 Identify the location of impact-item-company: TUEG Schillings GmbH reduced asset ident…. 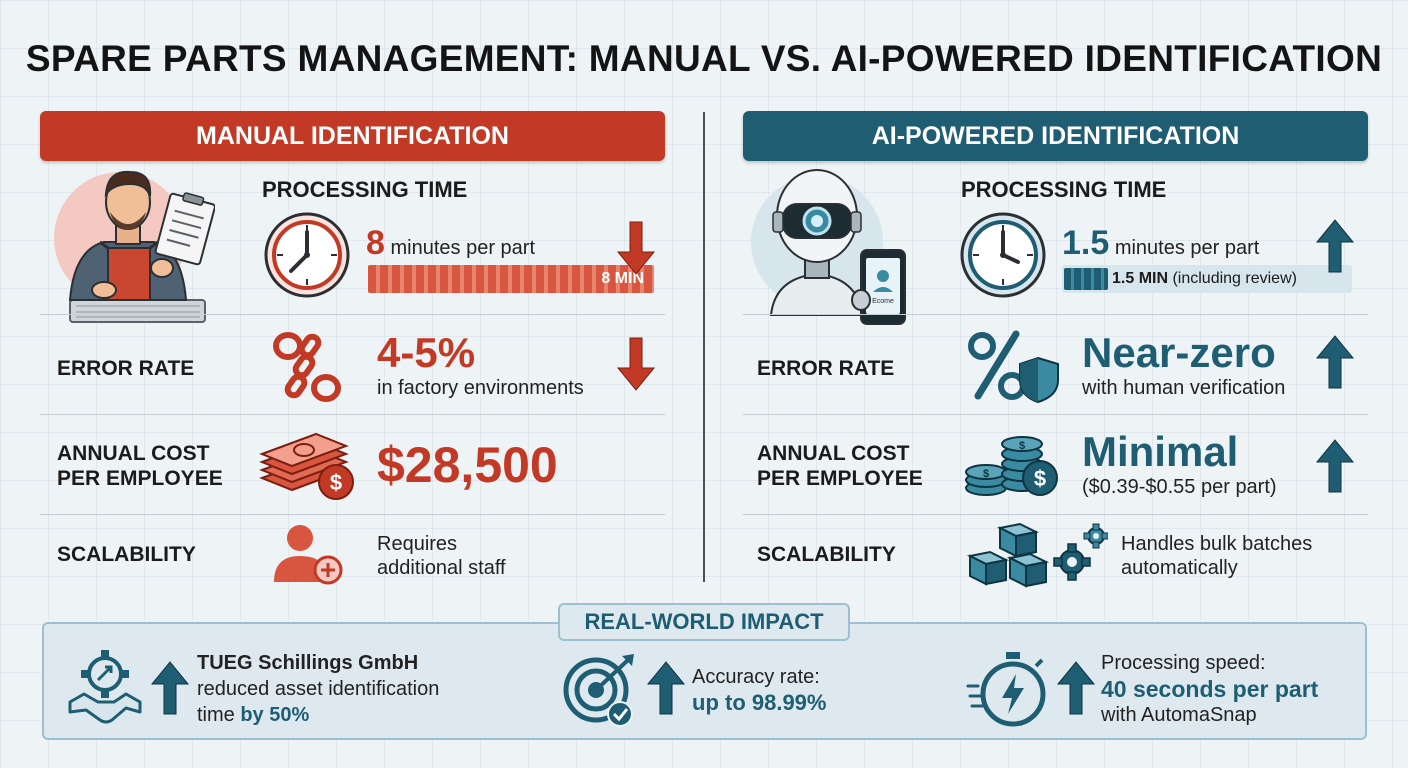
(318, 689).